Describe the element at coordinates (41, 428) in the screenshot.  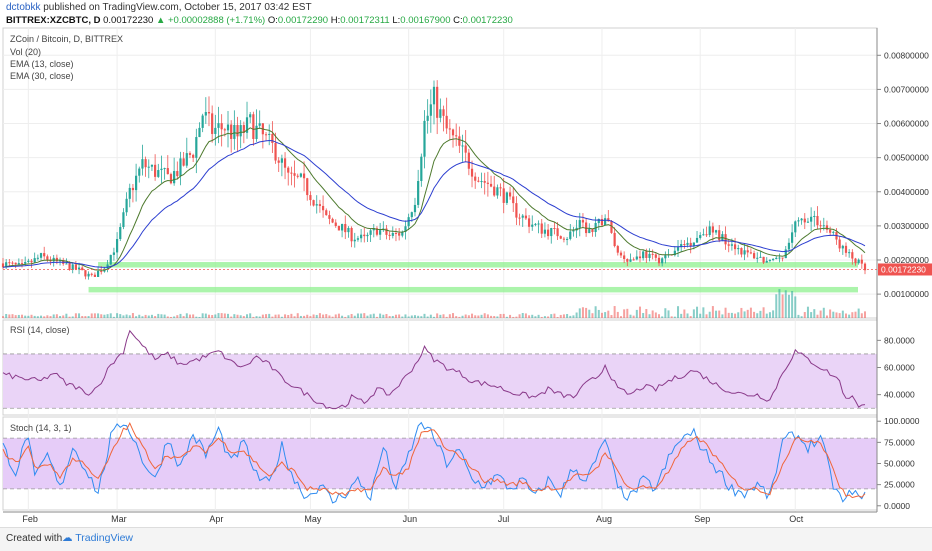
I see `legend-stoch: Stoch (14, 3, 1)` at that location.